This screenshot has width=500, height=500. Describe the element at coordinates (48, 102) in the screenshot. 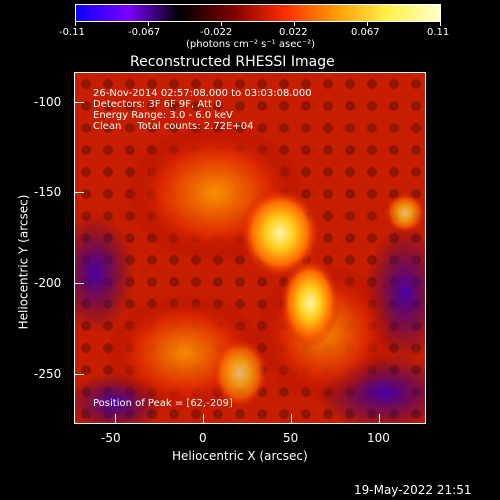

I see `y-tick-label: -100` at that location.